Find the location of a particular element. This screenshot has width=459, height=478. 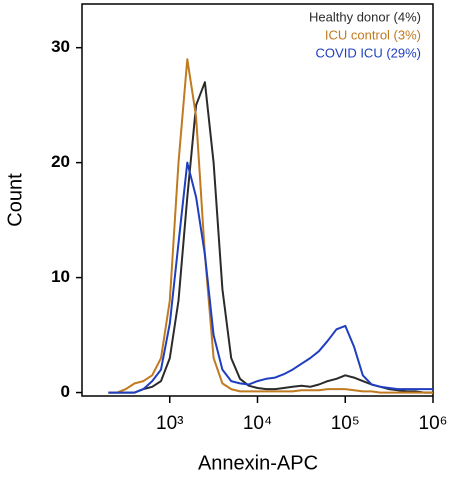

y-tick-label: 20 is located at coordinates (60, 161).